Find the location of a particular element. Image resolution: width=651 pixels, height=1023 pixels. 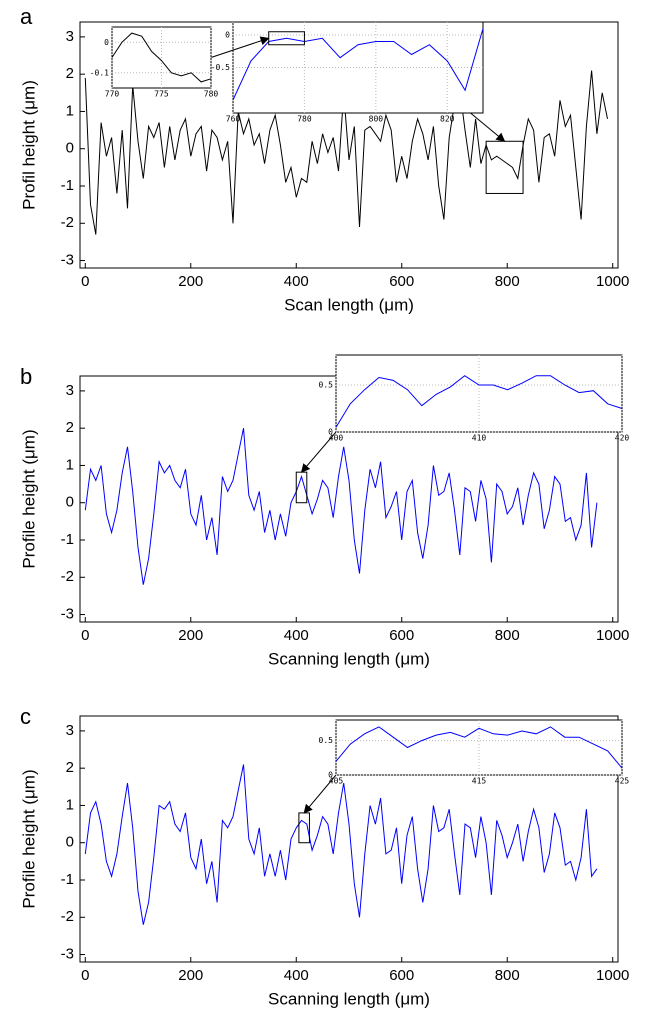

zoom-box is located at coordinates (504, 167).